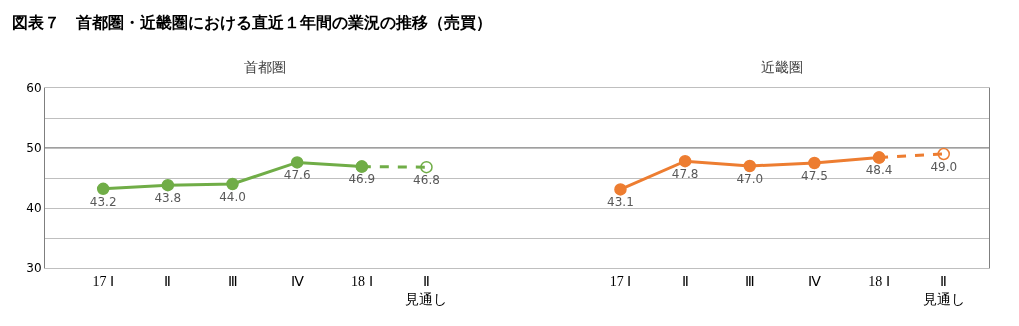  Describe the element at coordinates (814, 175) in the screenshot. I see `data-label: 47.5` at that location.